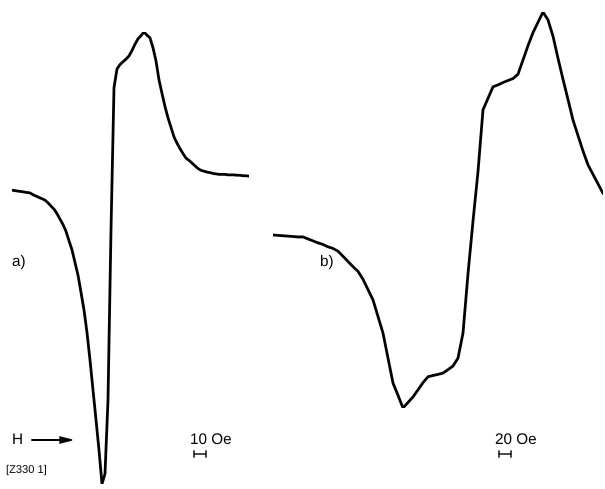 The height and width of the screenshot is (489, 605). I want to click on annotation: 10 Oe, so click(211, 438).